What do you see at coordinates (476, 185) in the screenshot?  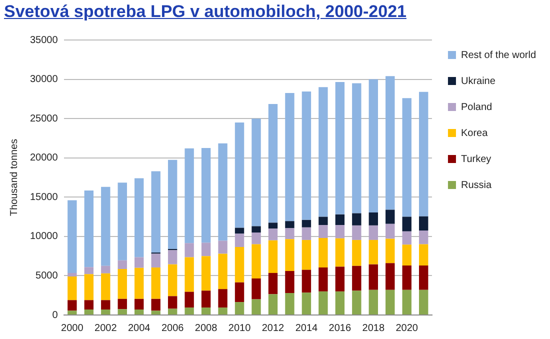 I see `legend-label: Russia` at bounding box center [476, 185].